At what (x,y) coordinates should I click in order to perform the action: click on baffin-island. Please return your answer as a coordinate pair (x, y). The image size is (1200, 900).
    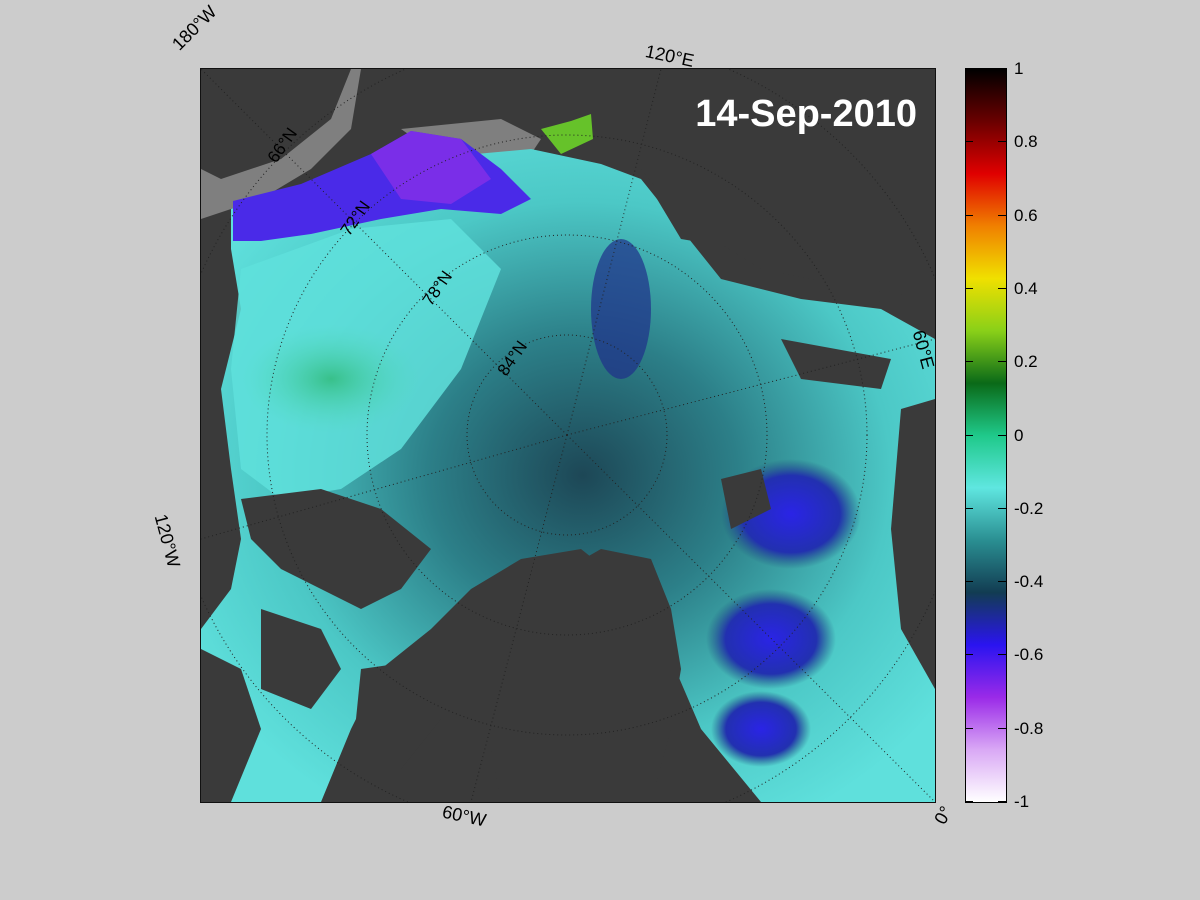
    Looking at the image, I should click on (301, 659).